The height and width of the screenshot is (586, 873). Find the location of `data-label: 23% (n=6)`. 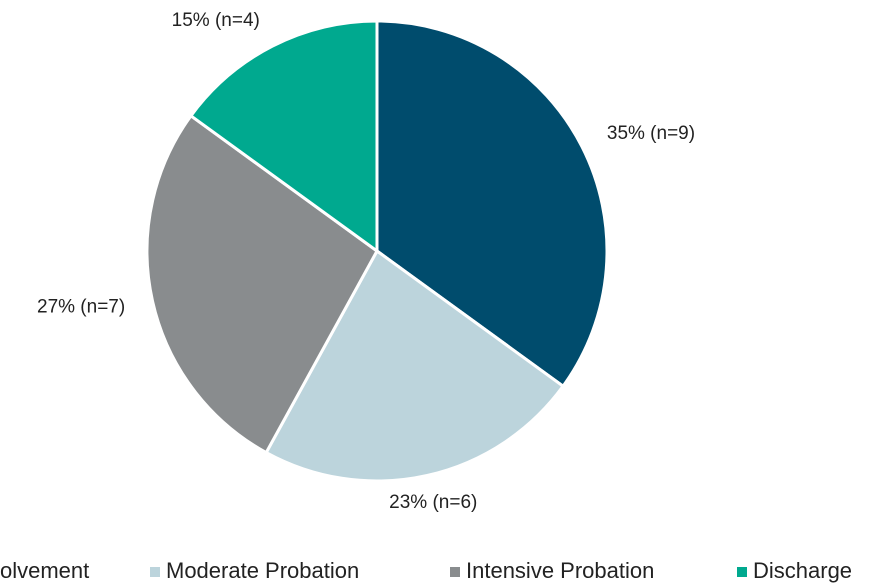

data-label: 23% (n=6) is located at coordinates (433, 502).